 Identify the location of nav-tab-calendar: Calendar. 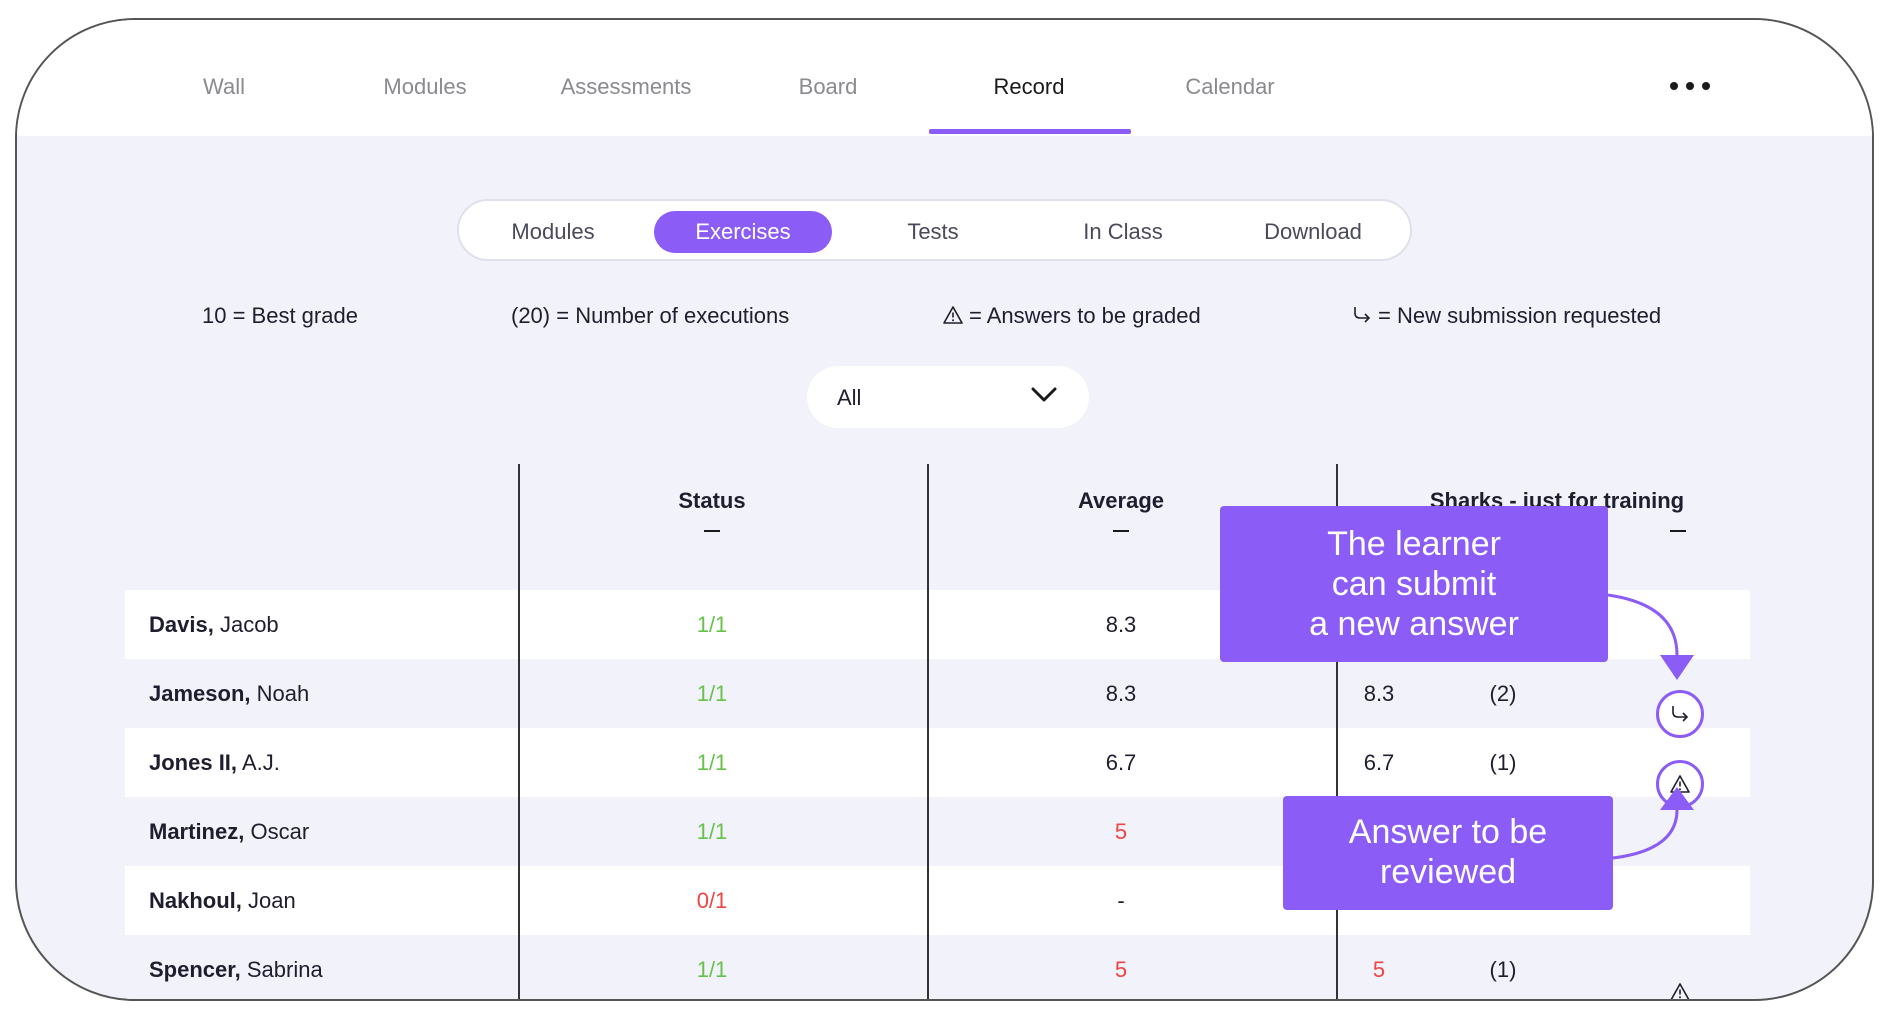
(1230, 86).